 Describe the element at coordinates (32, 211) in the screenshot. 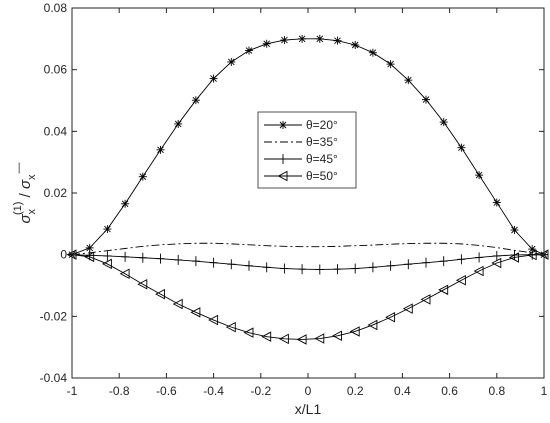

I see `y-label-sub: x` at that location.